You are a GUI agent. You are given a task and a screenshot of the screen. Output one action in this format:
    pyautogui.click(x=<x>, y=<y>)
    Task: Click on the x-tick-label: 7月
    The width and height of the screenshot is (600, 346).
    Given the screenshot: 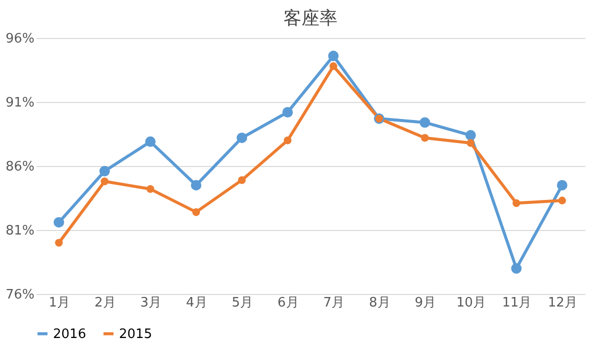 What is the action you would take?
    pyautogui.click(x=334, y=303)
    